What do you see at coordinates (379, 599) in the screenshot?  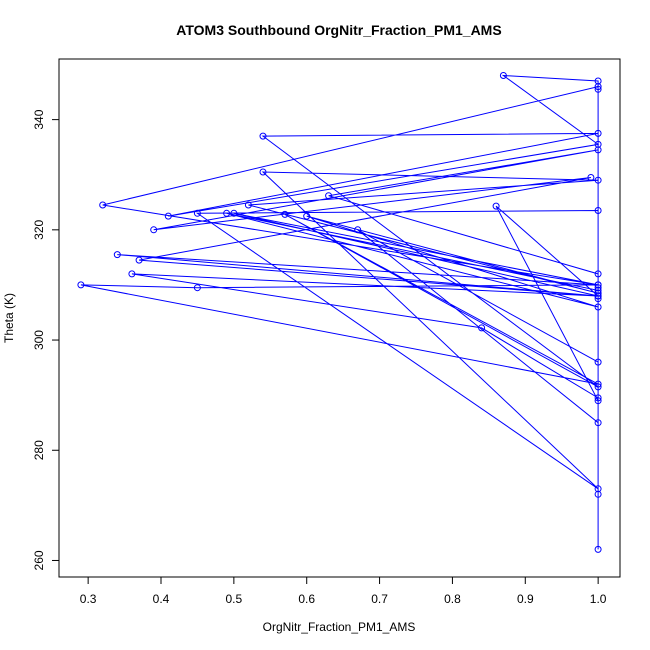 I see `x-tick-label: 0.7` at bounding box center [379, 599].